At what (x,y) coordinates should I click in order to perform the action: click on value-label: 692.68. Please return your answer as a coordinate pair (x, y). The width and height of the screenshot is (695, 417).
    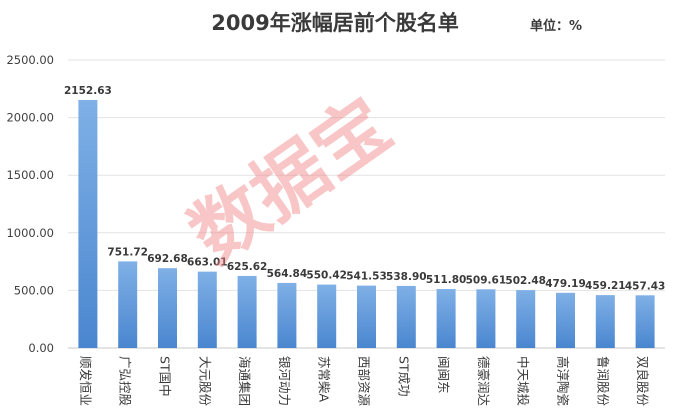
    Looking at the image, I should click on (167, 259).